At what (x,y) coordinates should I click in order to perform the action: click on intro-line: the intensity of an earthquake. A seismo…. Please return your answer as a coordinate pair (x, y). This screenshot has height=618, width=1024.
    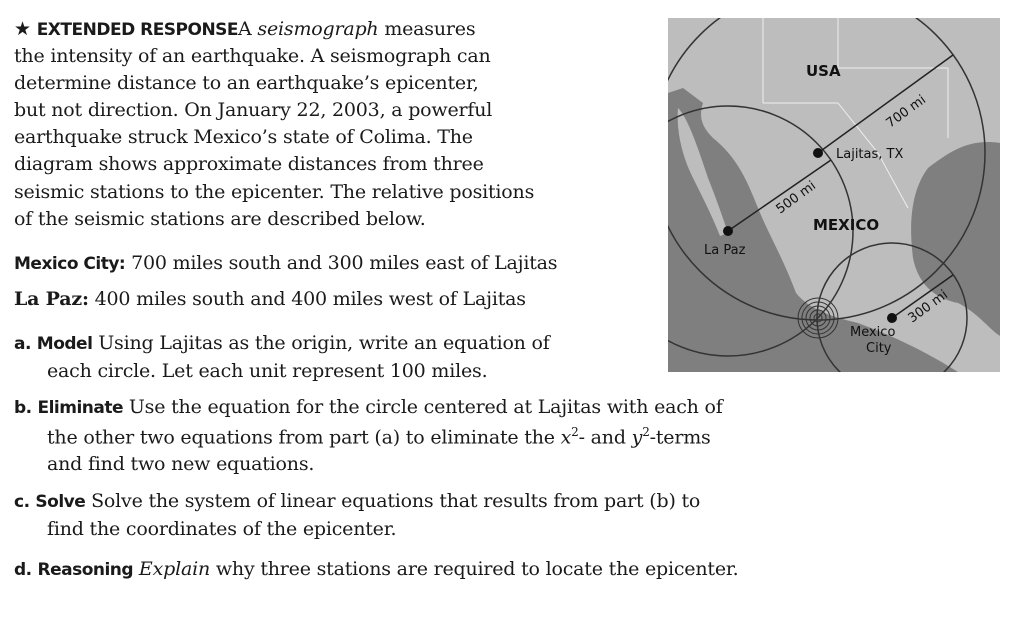
    Looking at the image, I should click on (252, 56).